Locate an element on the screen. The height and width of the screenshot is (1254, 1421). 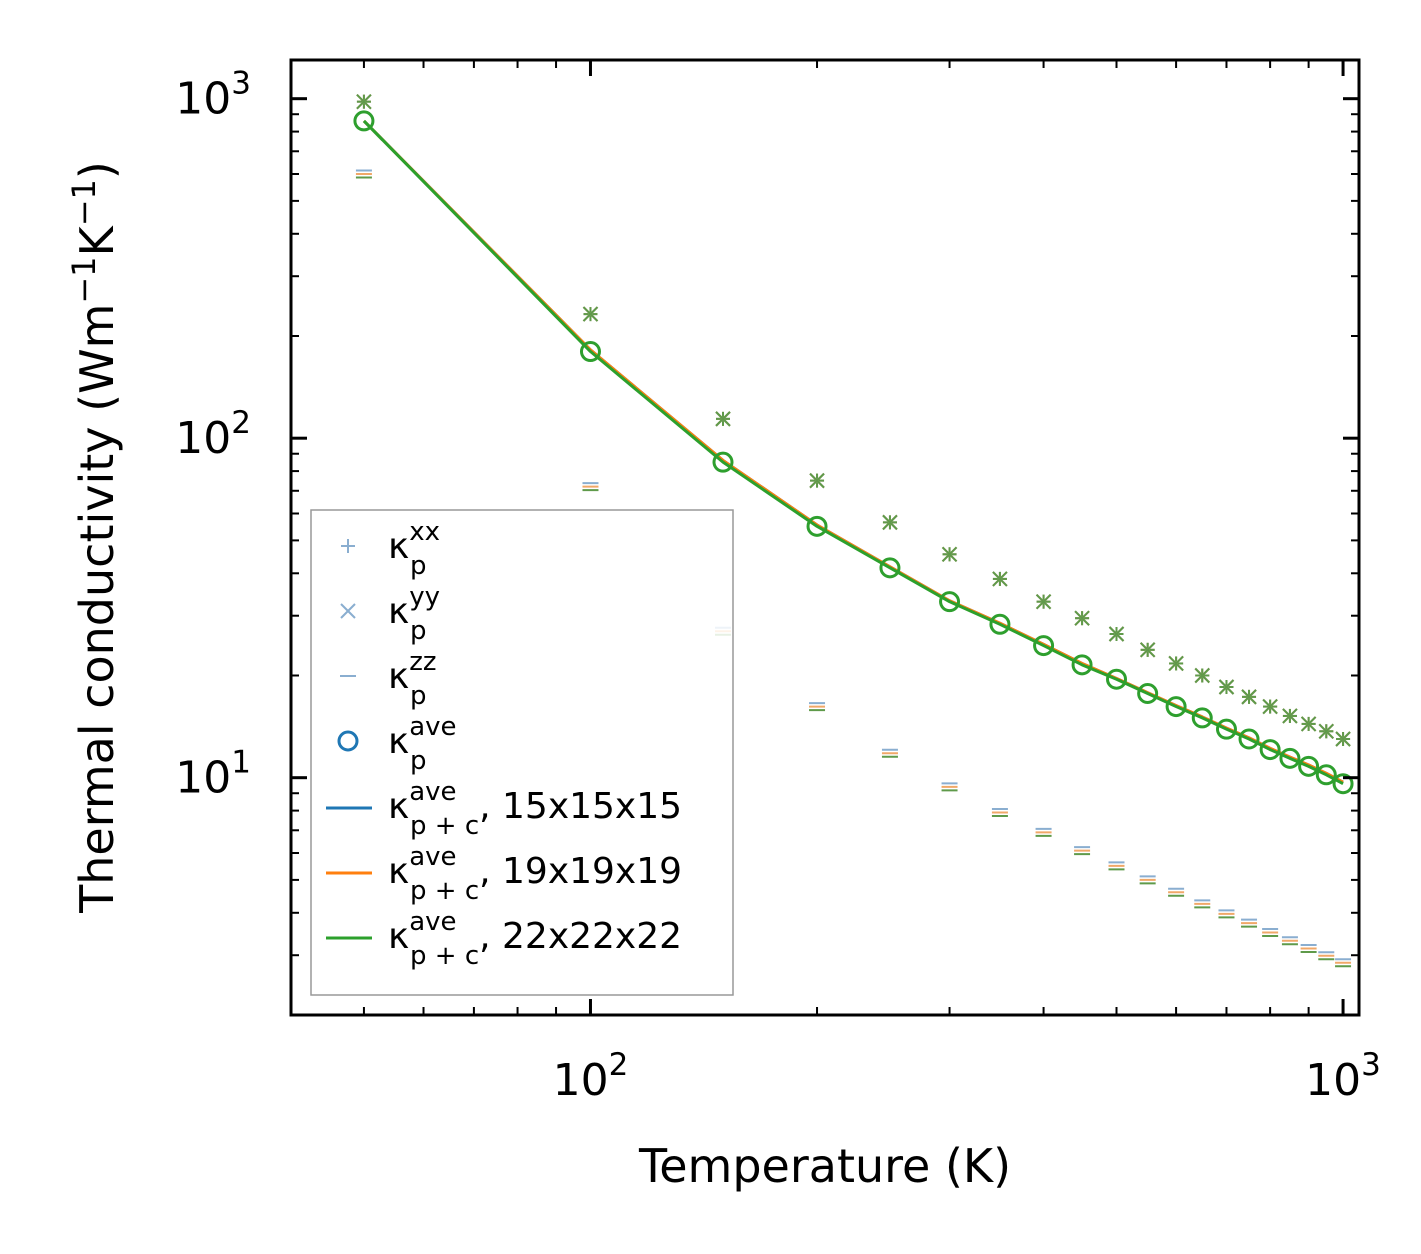
series-1-point-14-v2 is located at coordinates (1249, 697).